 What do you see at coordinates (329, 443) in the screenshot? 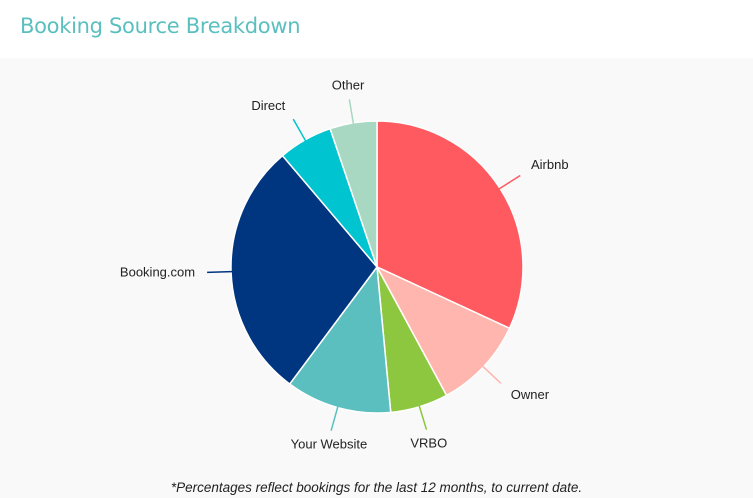
I see `slice-label: Your Website` at bounding box center [329, 443].